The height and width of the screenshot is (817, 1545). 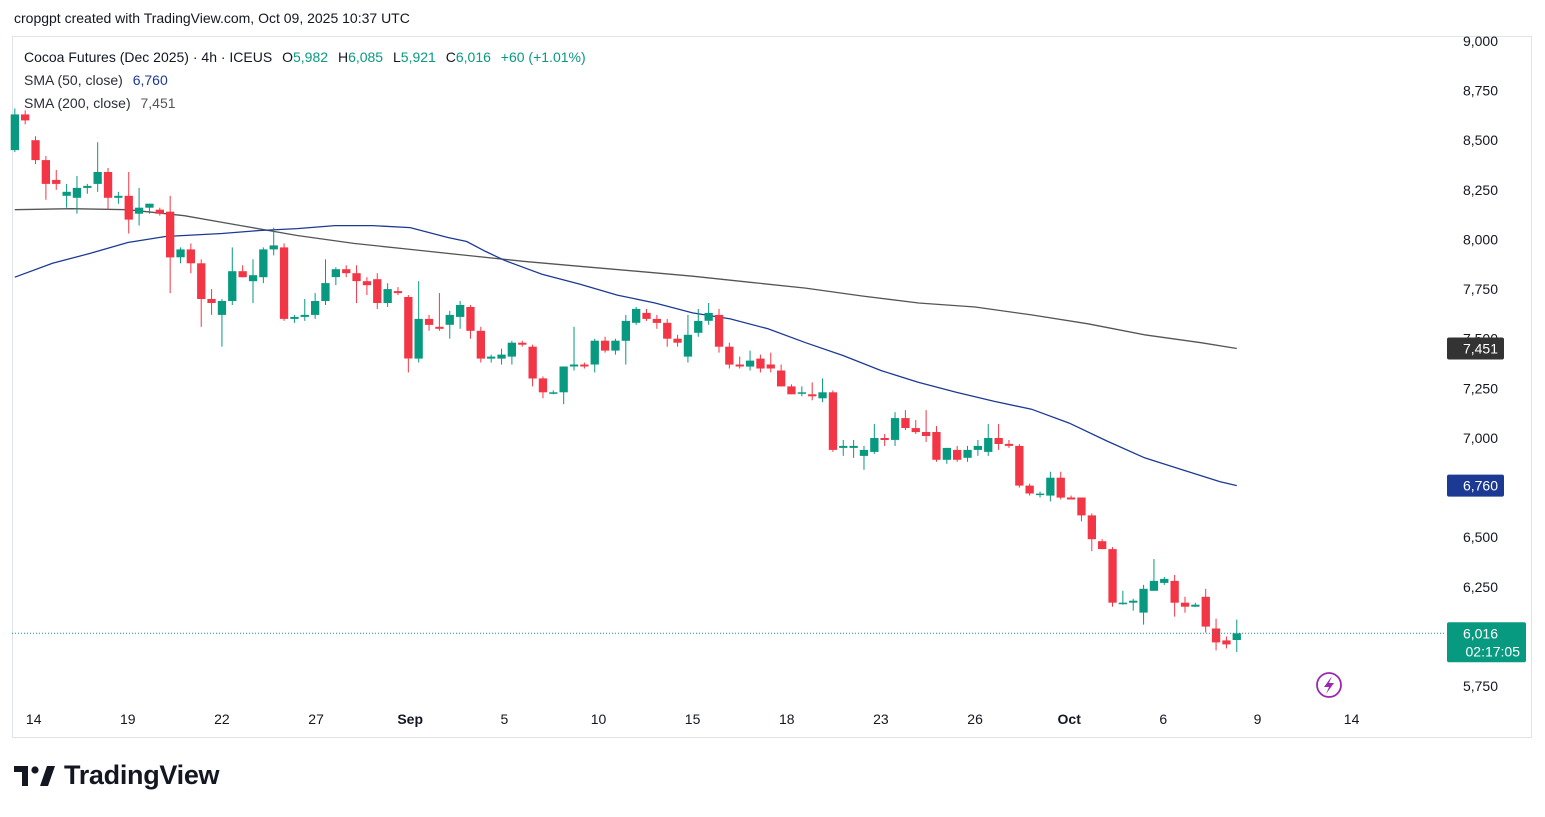 I want to click on flash-icon, so click(x=1329, y=685).